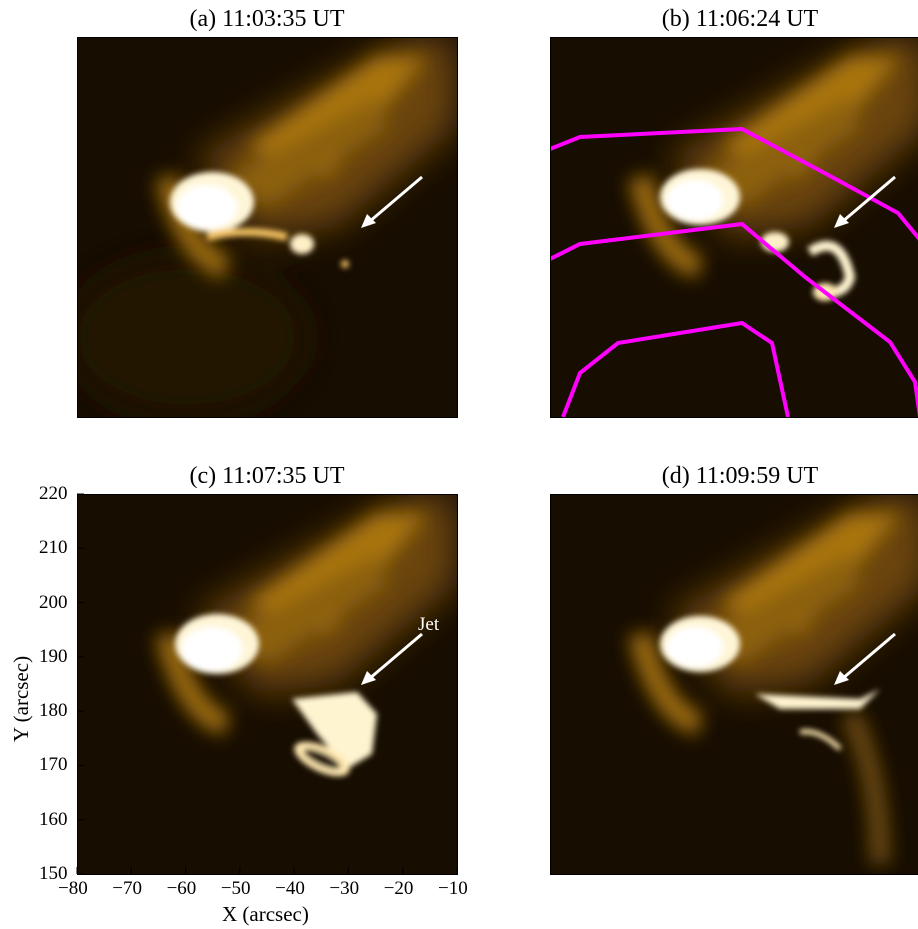  I want to click on y-tick-label: 180, so click(53, 711).